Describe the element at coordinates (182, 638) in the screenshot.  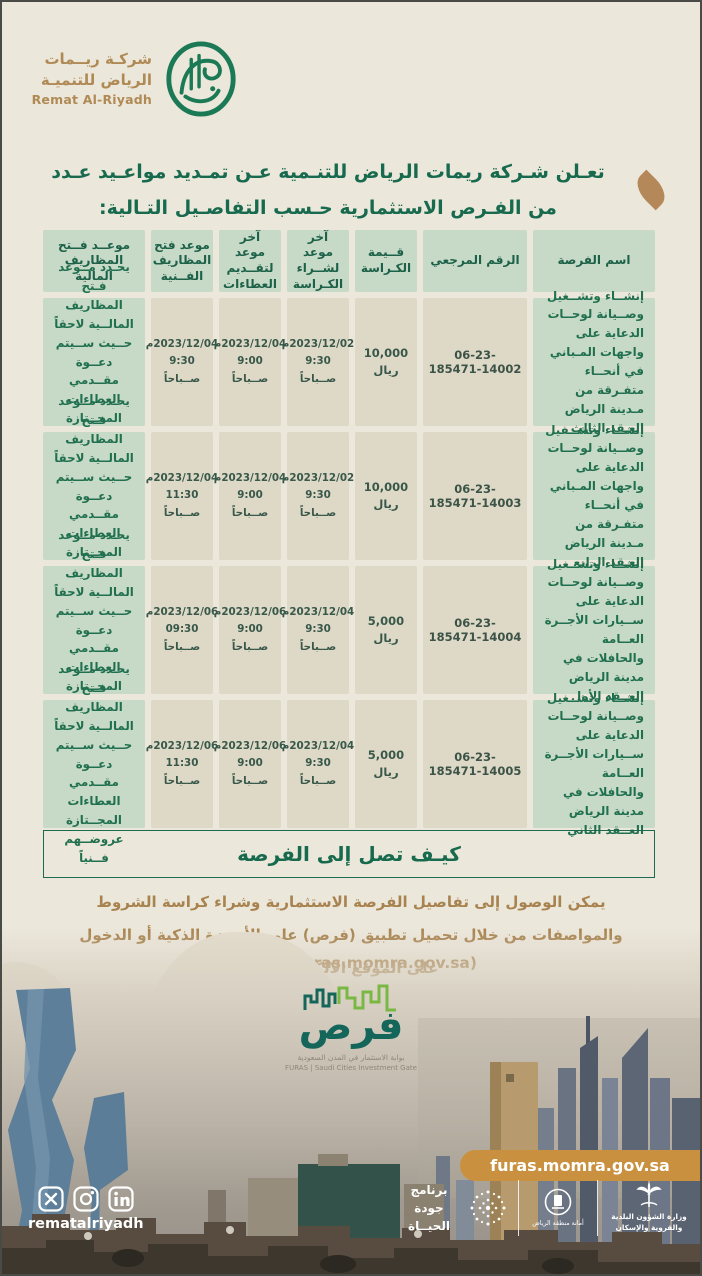
I see `technical-time: 09:30 صــباحاً` at that location.